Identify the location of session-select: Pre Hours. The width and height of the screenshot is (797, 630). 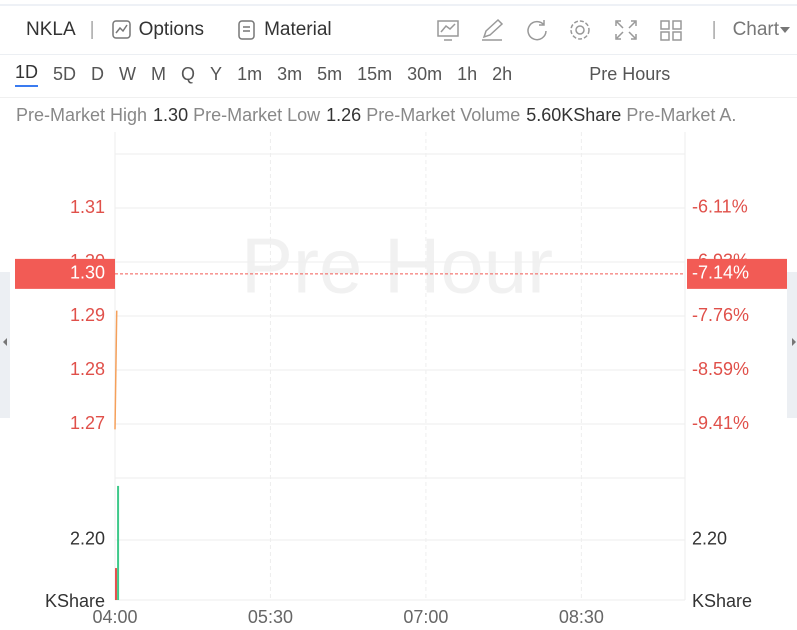
(630, 73).